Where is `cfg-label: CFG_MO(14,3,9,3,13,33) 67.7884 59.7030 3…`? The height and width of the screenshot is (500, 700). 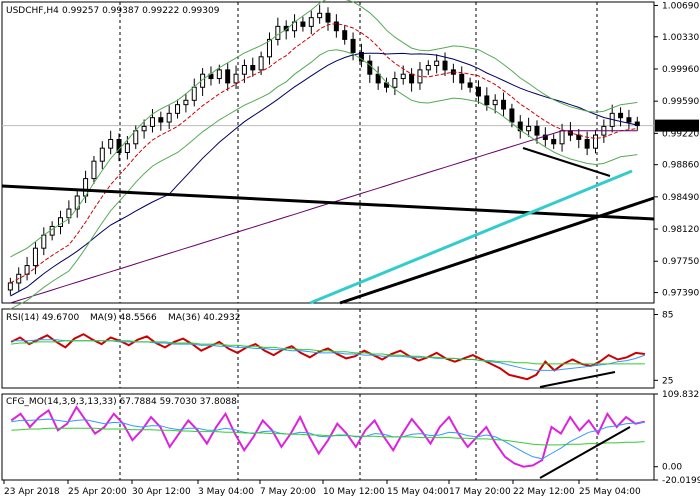 cfg-label: CFG_MO(14,3,9,3,13,33) 67.7884 59.7030 3… is located at coordinates (121, 402).